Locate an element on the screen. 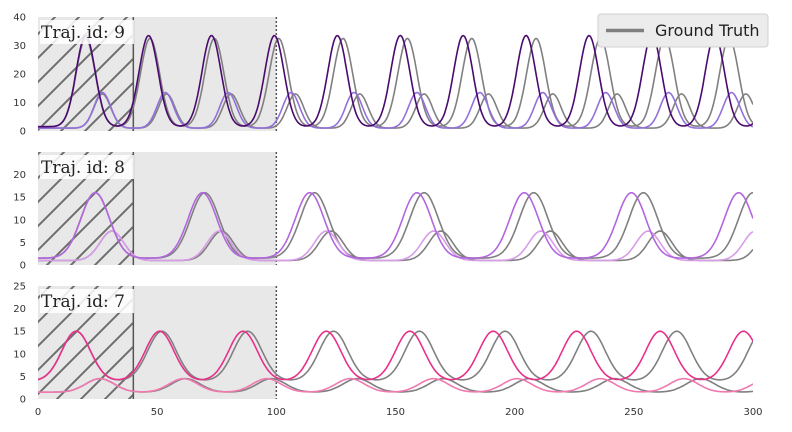  x-tick-label: 200 is located at coordinates (514, 412).